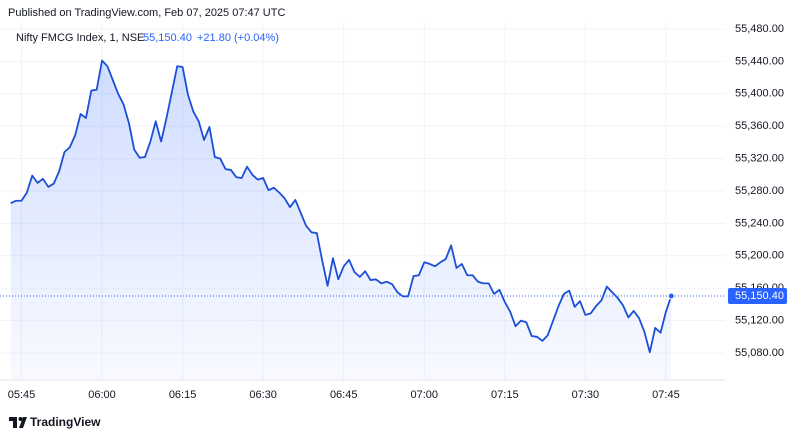  I want to click on brand-logo, so click(18, 422).